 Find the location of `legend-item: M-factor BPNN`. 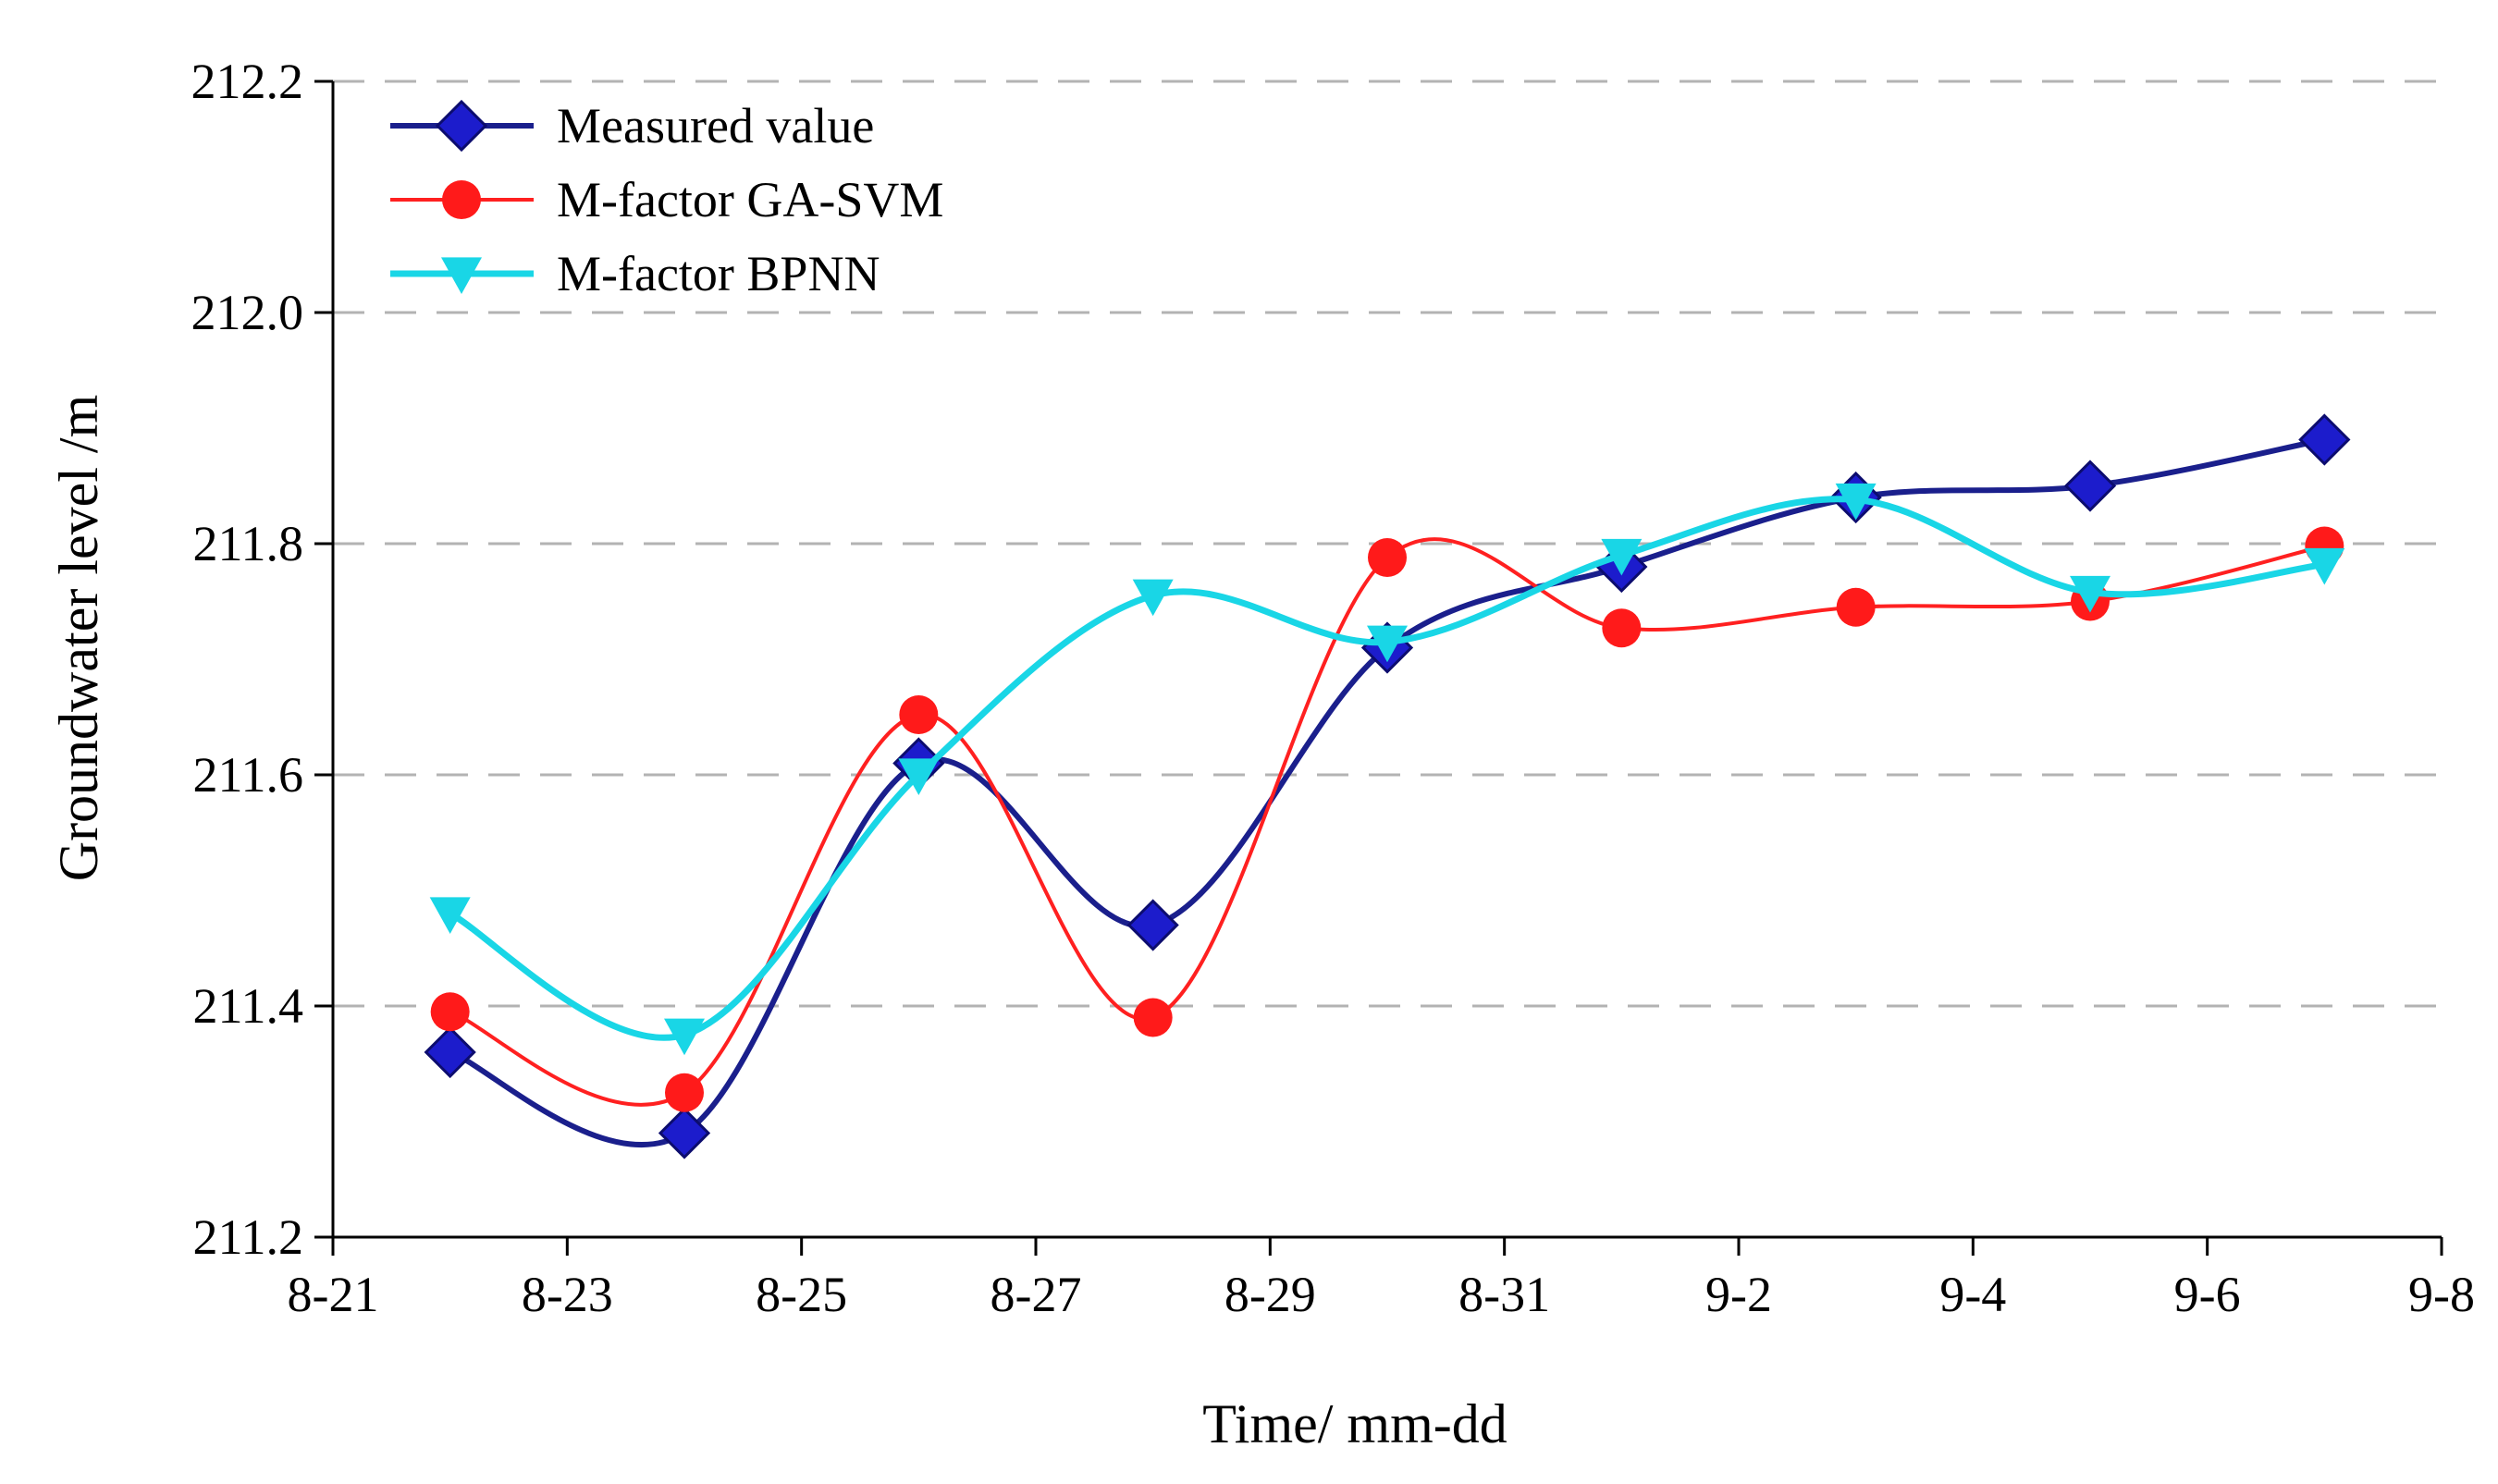

legend-item: M-factor BPNN is located at coordinates (635, 273).